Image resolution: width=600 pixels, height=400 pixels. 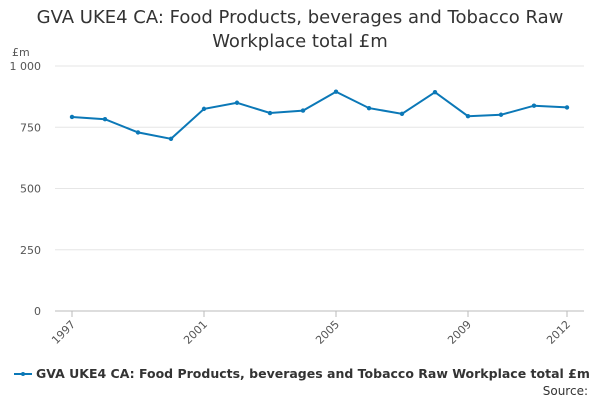 What do you see at coordinates (30, 189) in the screenshot?
I see `y-tick-label: 500` at bounding box center [30, 189].